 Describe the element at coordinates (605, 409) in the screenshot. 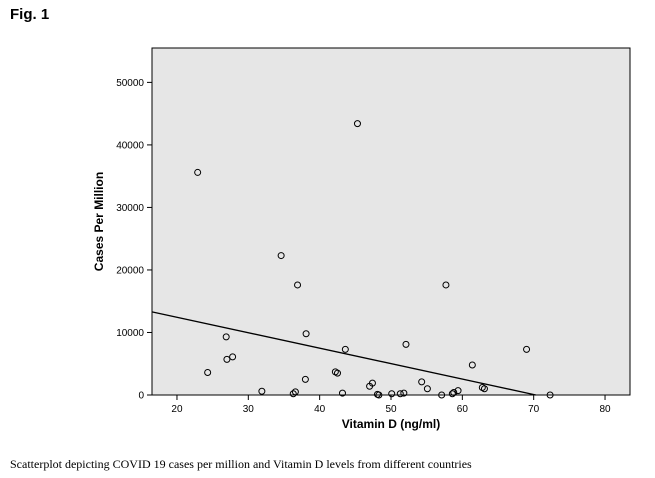

I see `x-tick-label: 80` at that location.